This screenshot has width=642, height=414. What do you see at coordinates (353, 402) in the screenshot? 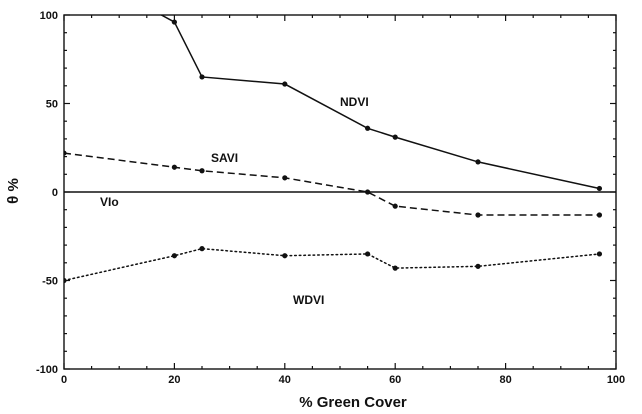
I see `x-axis-title: % Green Cover` at bounding box center [353, 402].